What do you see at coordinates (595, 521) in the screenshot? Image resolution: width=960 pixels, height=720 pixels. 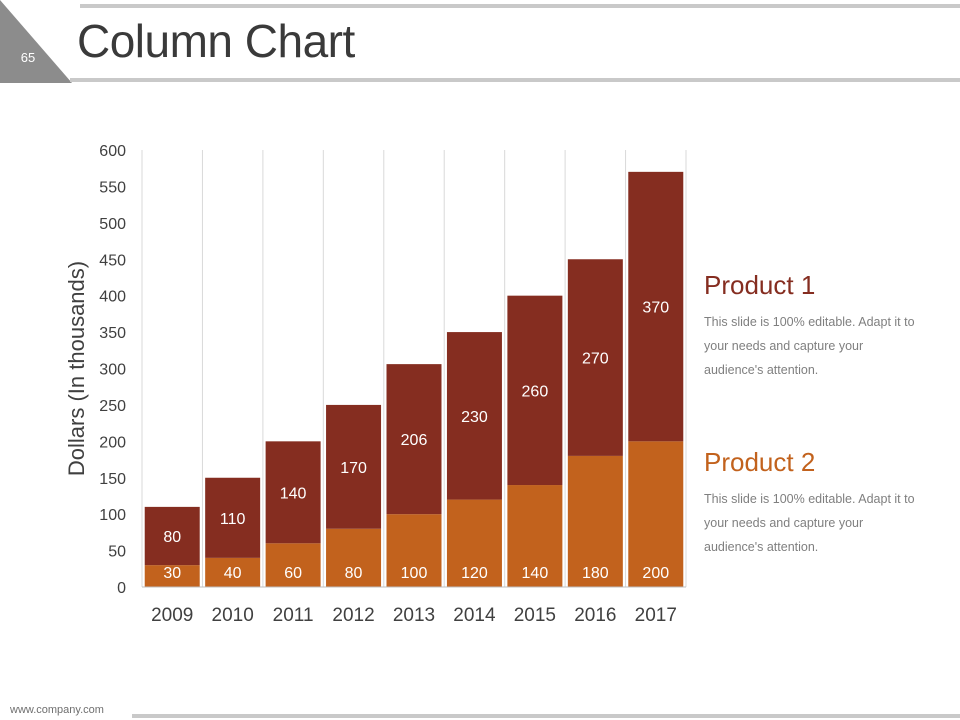 I see `bar-product-2-2016` at bounding box center [595, 521].